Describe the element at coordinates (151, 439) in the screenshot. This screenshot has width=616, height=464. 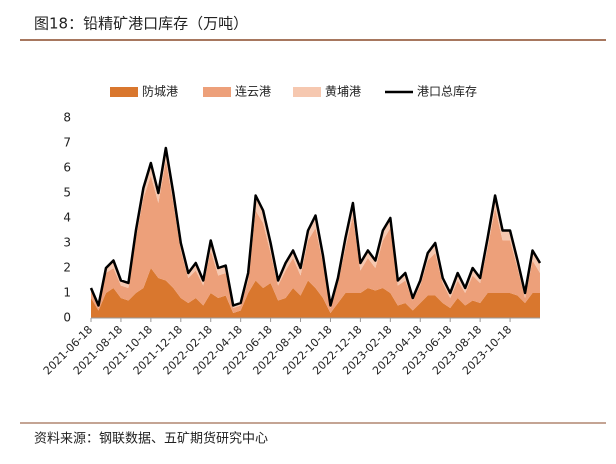
I see `source: 资料来源：钢联数据、五矿期货研究中心` at that location.